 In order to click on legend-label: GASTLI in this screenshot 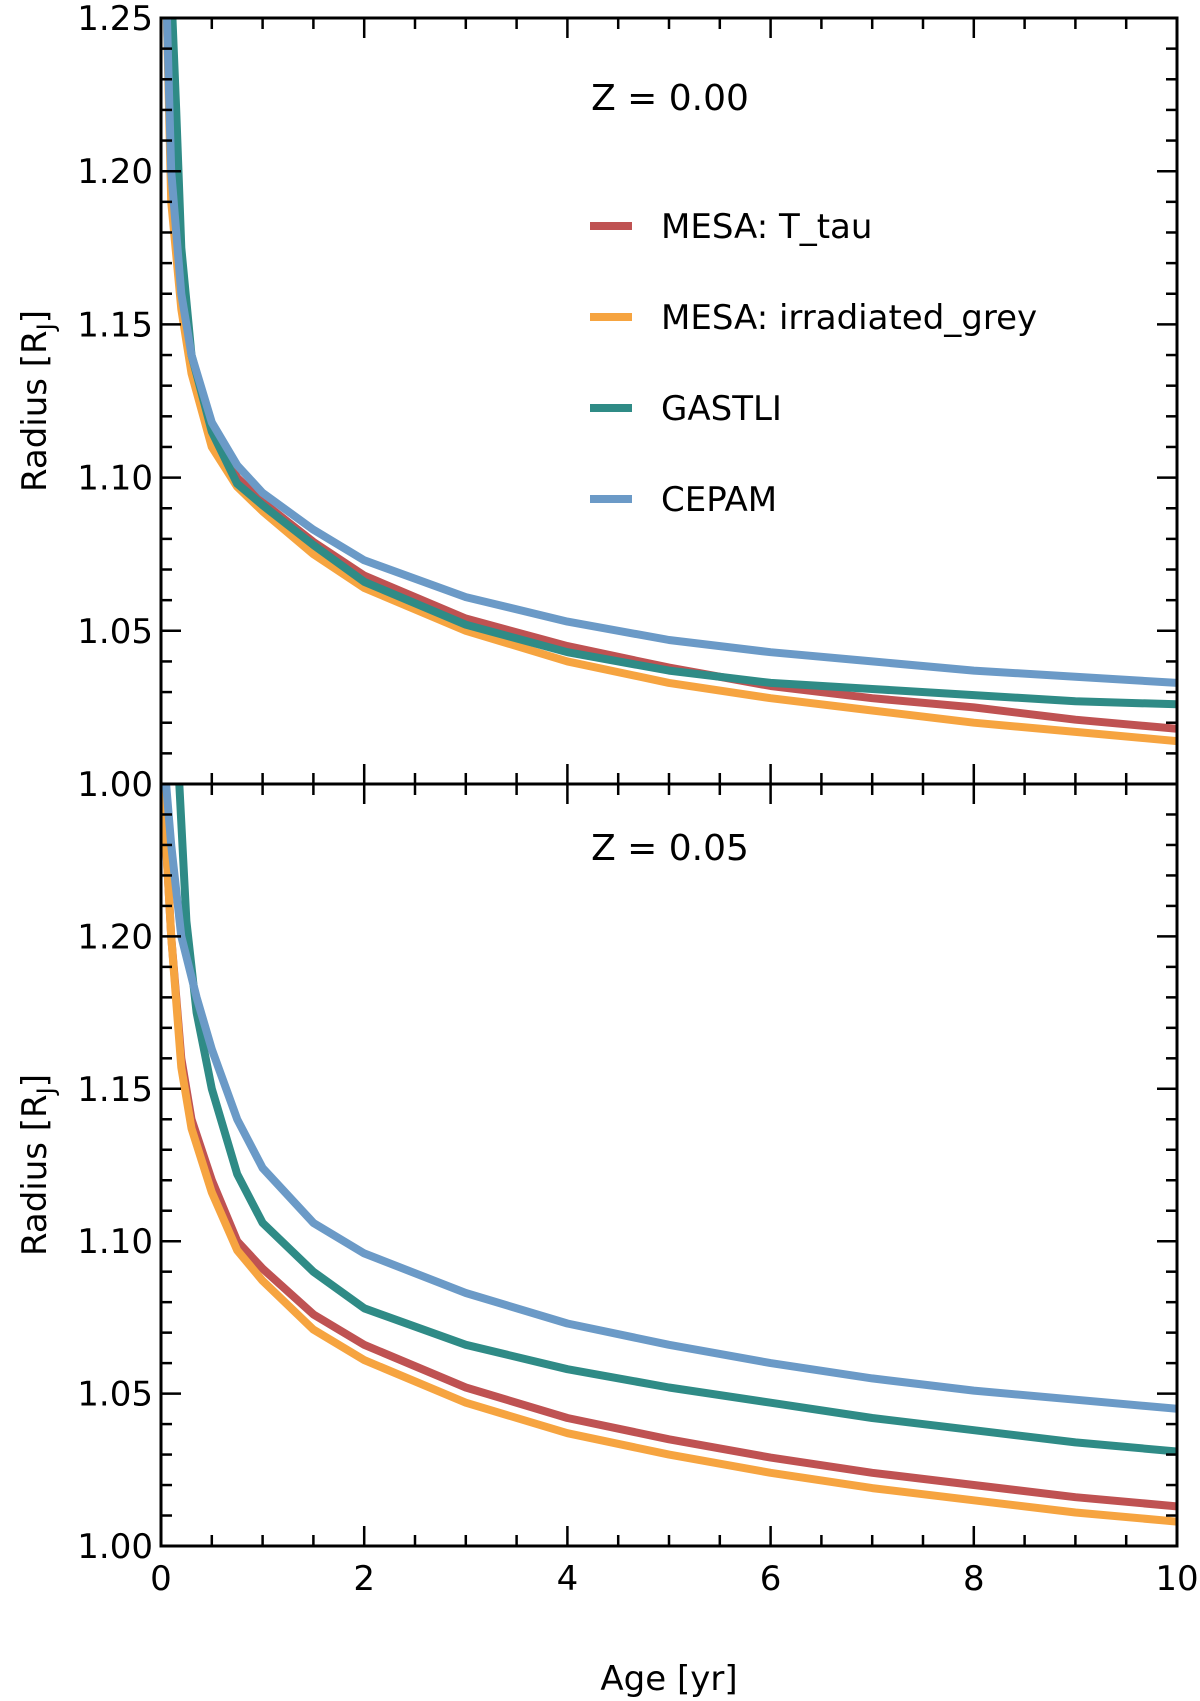, I will do `click(721, 409)`.